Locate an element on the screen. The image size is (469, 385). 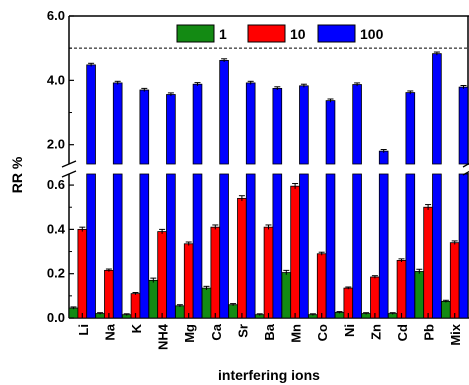
bar-100-Na-lower is located at coordinates (117, 246).